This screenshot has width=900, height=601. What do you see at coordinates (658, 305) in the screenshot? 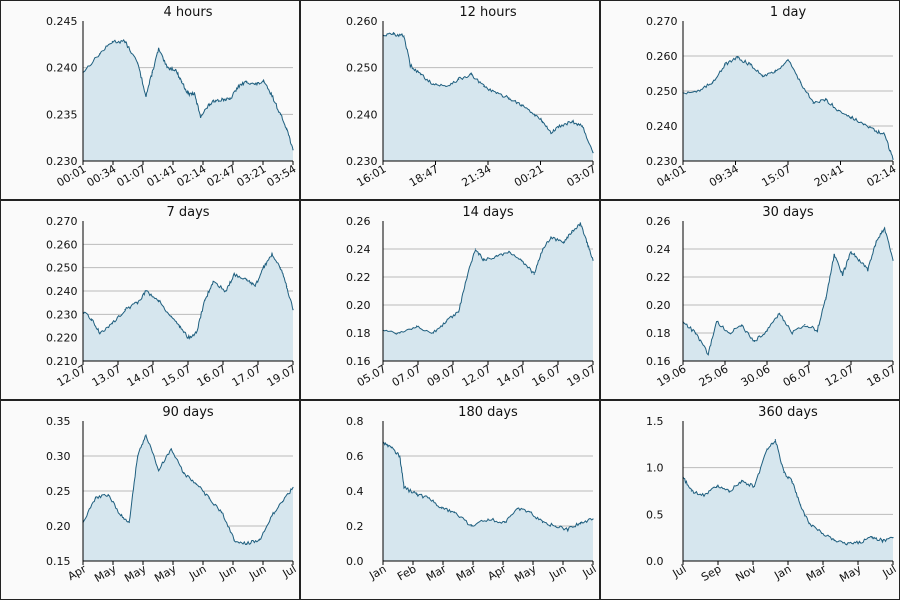
I see `y-tick-label: 0.20` at bounding box center [658, 305].